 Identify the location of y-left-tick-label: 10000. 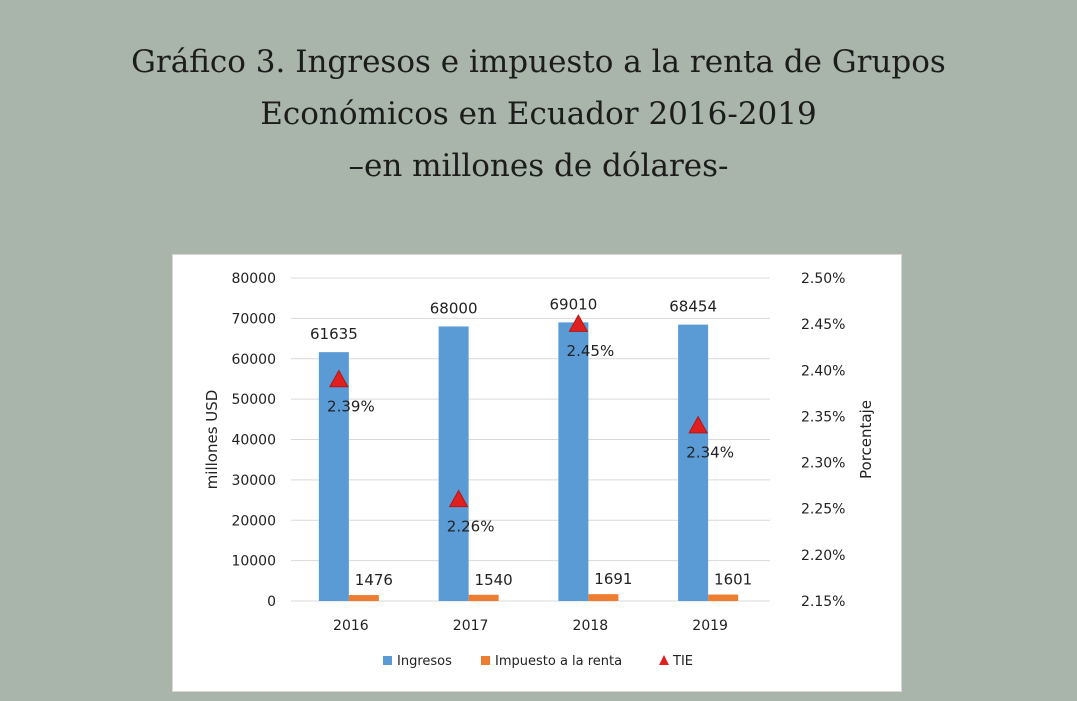
(253, 562).